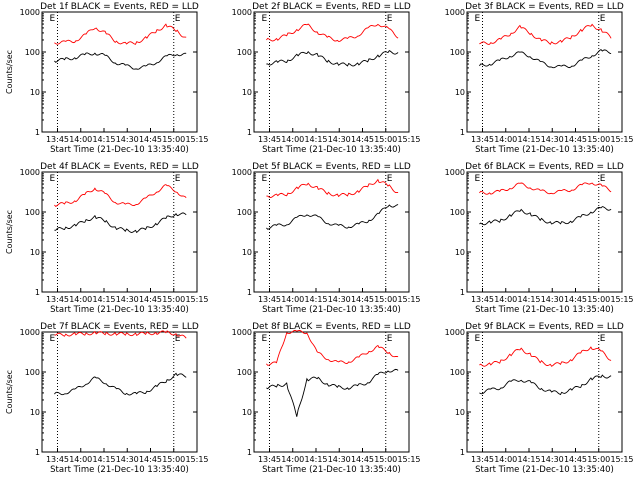  I want to click on chart-title: Det 1f BLACK = Events, RED = LLD, so click(119, 7).